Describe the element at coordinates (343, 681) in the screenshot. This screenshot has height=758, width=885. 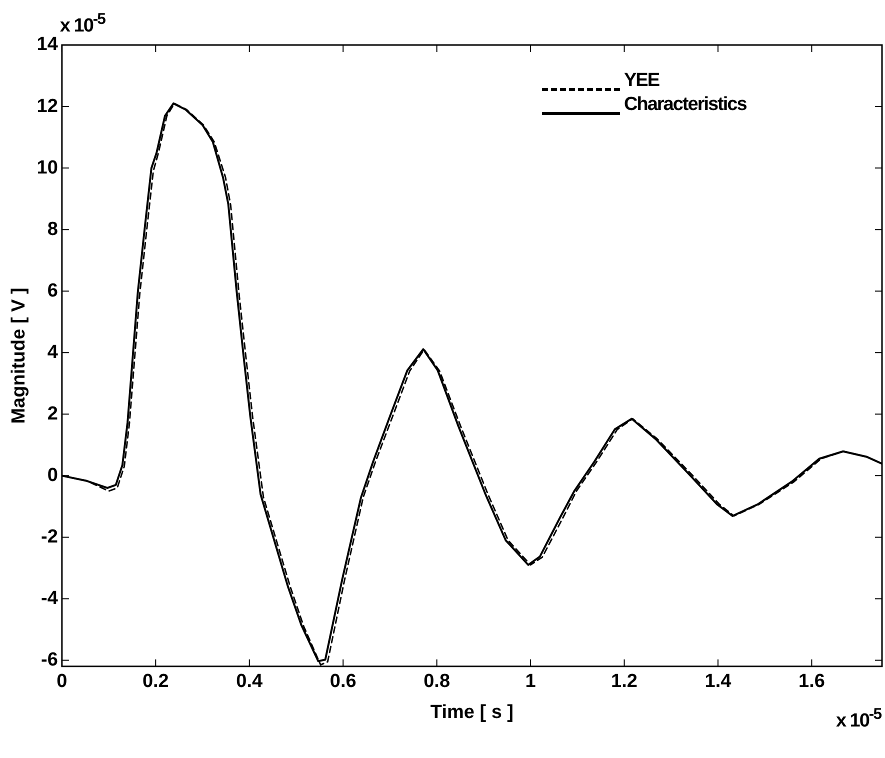
I see `x-tick-label: 0.6` at that location.